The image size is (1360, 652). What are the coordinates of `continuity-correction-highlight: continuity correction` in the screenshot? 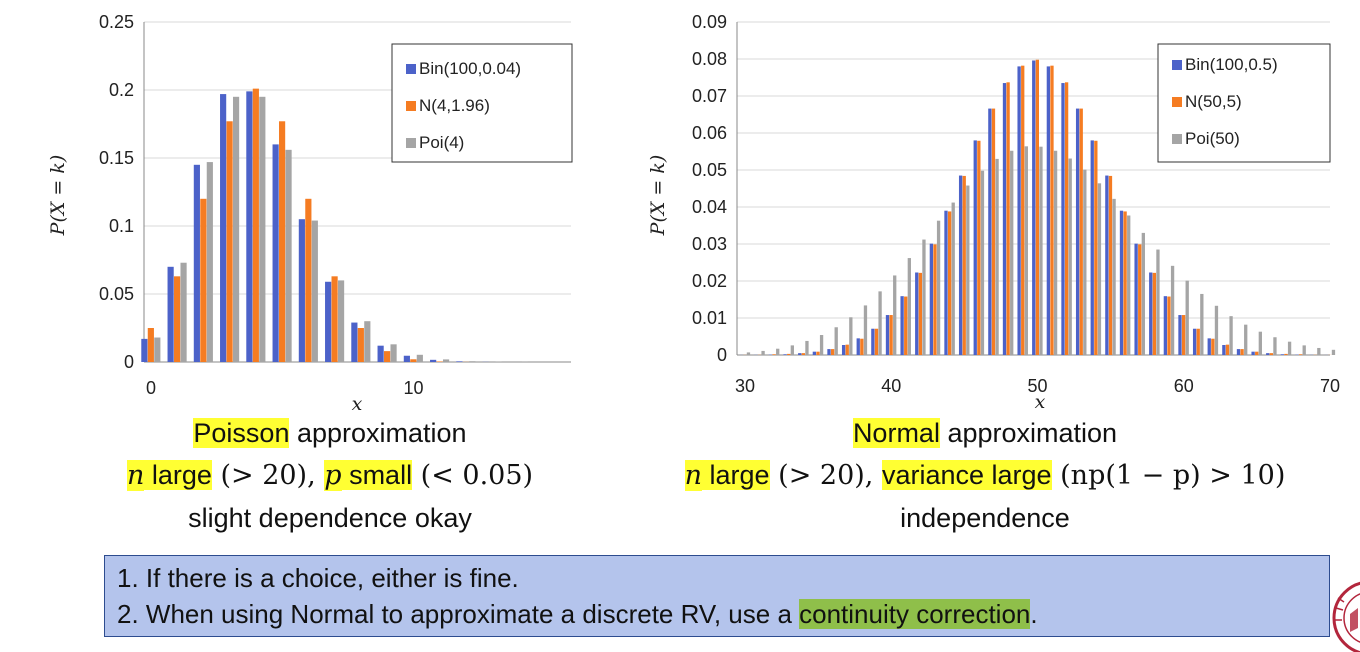 It's located at (915, 614).